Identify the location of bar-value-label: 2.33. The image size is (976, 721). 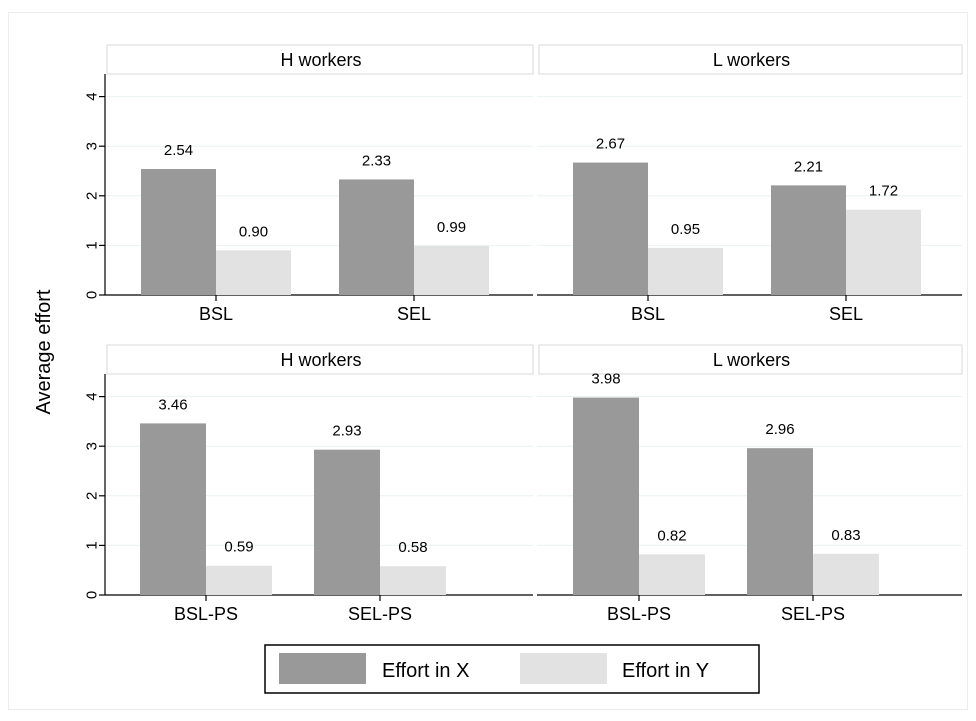
(376, 160).